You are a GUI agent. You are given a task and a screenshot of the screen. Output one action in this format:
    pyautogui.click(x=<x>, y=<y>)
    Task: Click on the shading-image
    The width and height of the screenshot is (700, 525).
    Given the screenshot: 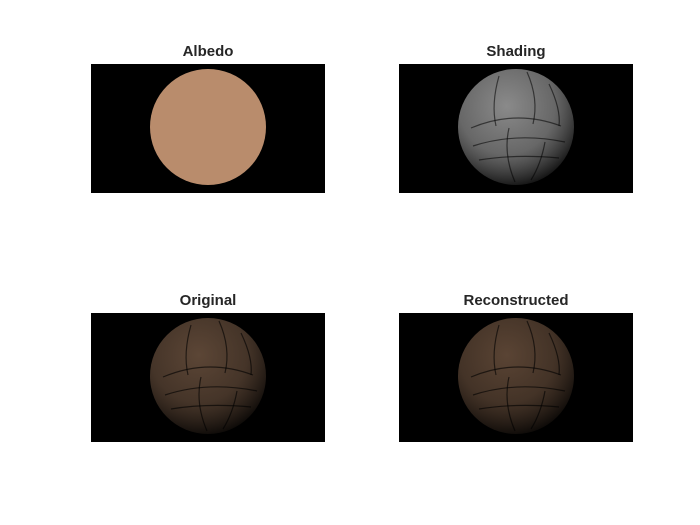 What is the action you would take?
    pyautogui.click(x=516, y=128)
    